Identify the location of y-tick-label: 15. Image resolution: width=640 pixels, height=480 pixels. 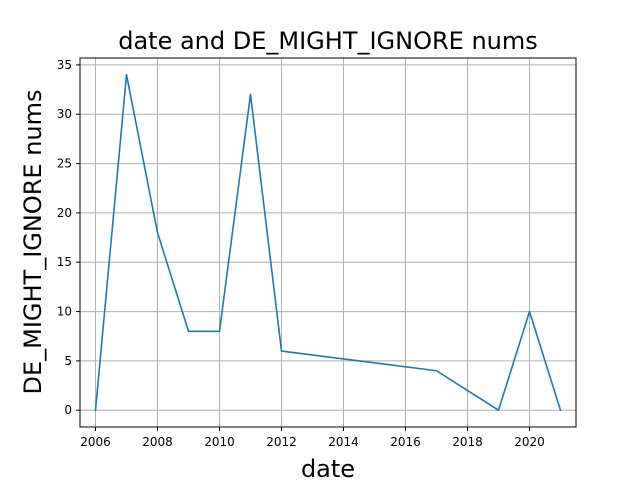
(64, 262).